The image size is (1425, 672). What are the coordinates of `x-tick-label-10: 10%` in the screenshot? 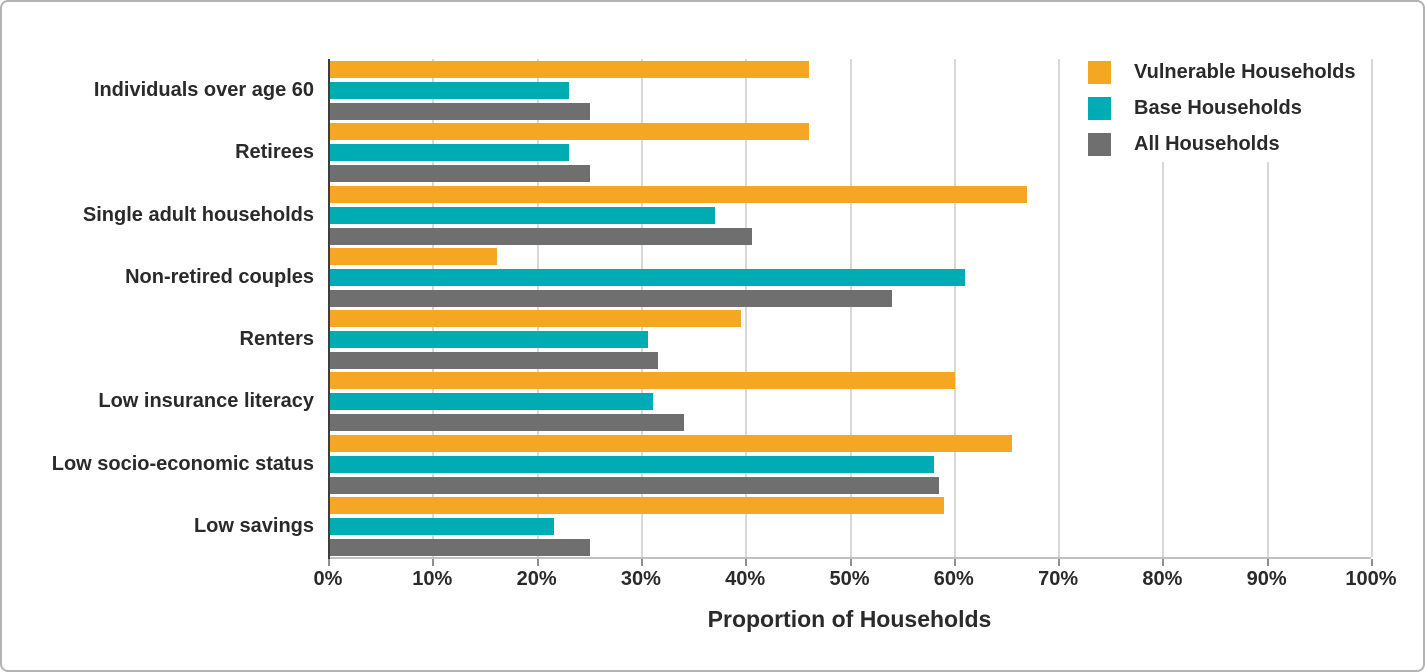 It's located at (432, 579).